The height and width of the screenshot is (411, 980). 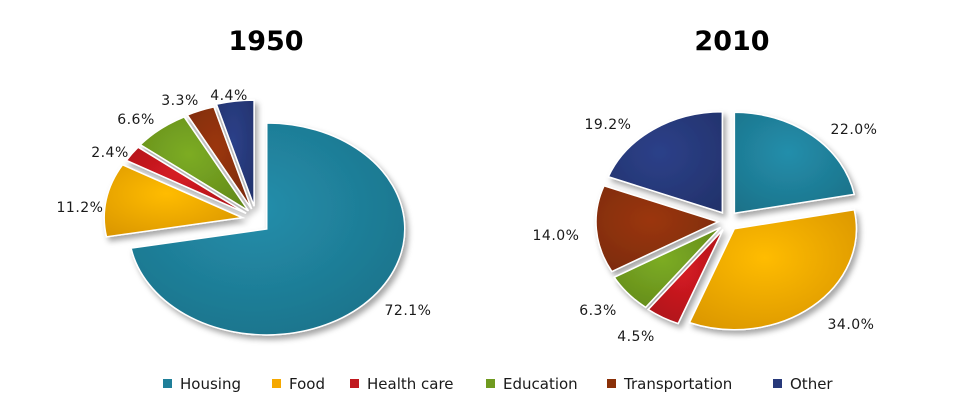 What do you see at coordinates (265, 41) in the screenshot?
I see `pie-title-1950: 1950` at bounding box center [265, 41].